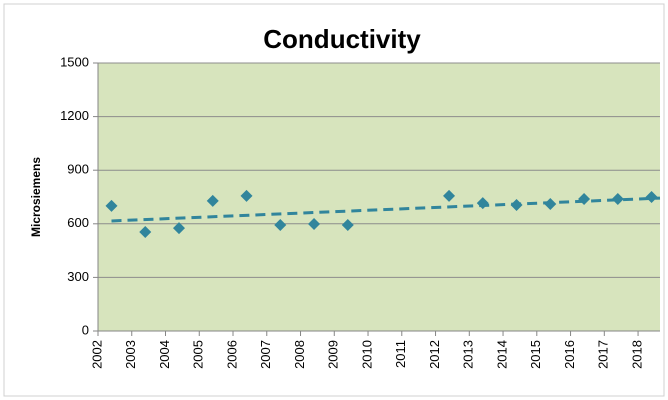 Image resolution: width=668 pixels, height=400 pixels. Describe the element at coordinates (434, 354) in the screenshot. I see `x-tick-label: 2012` at that location.